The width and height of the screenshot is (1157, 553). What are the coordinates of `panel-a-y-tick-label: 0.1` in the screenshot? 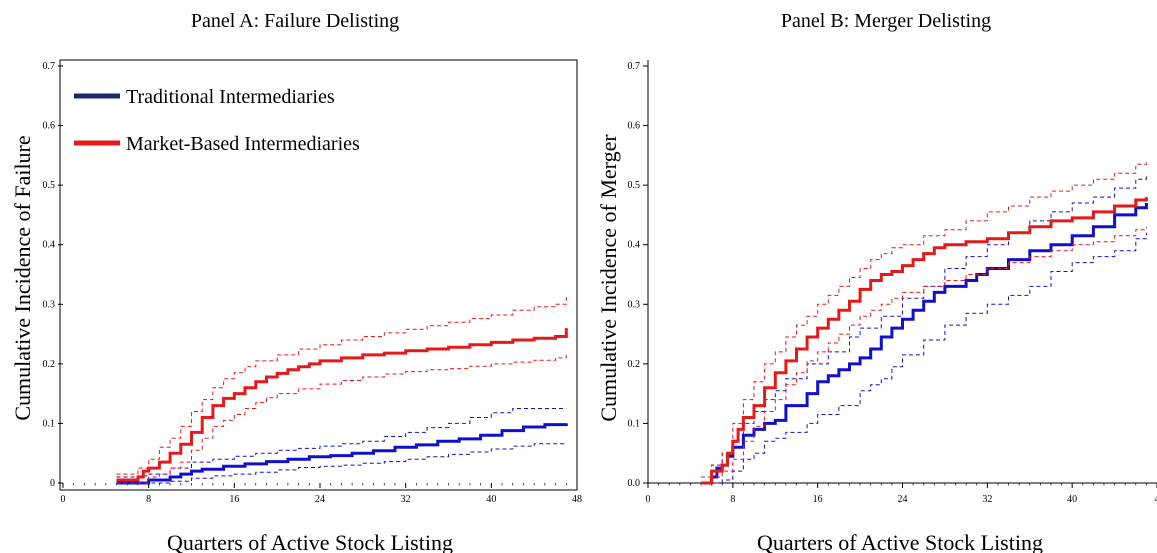 It's located at (49, 423).